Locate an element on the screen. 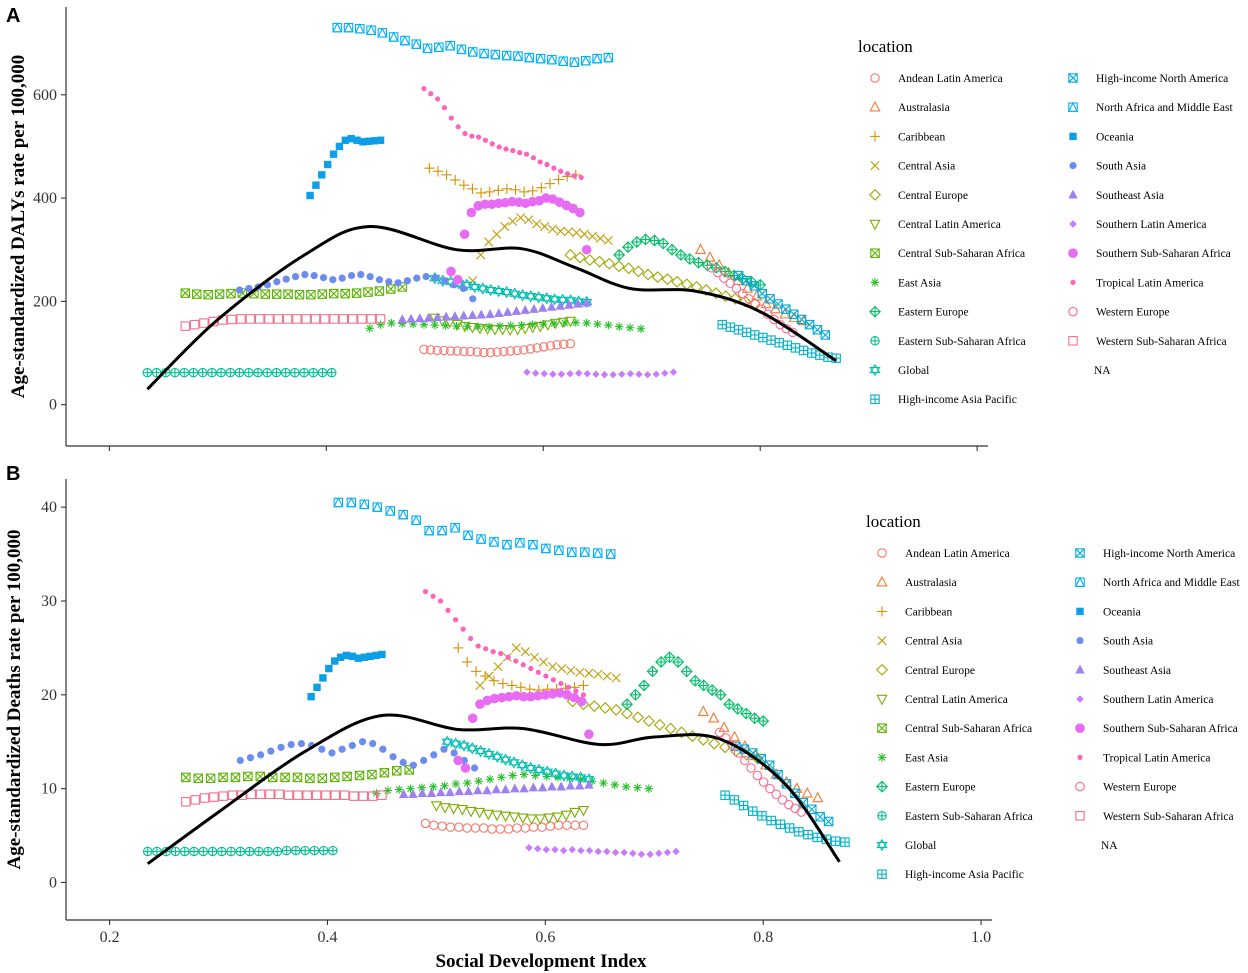  legend-label: North Africa and Middle East is located at coordinates (1164, 108).